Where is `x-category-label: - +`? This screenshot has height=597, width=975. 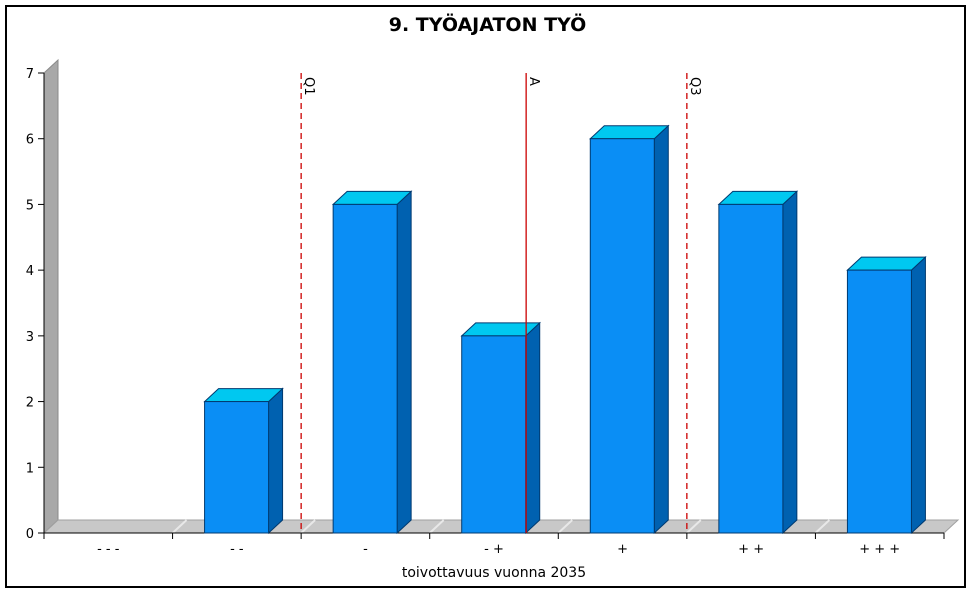
x-category-label: - + is located at coordinates (494, 549).